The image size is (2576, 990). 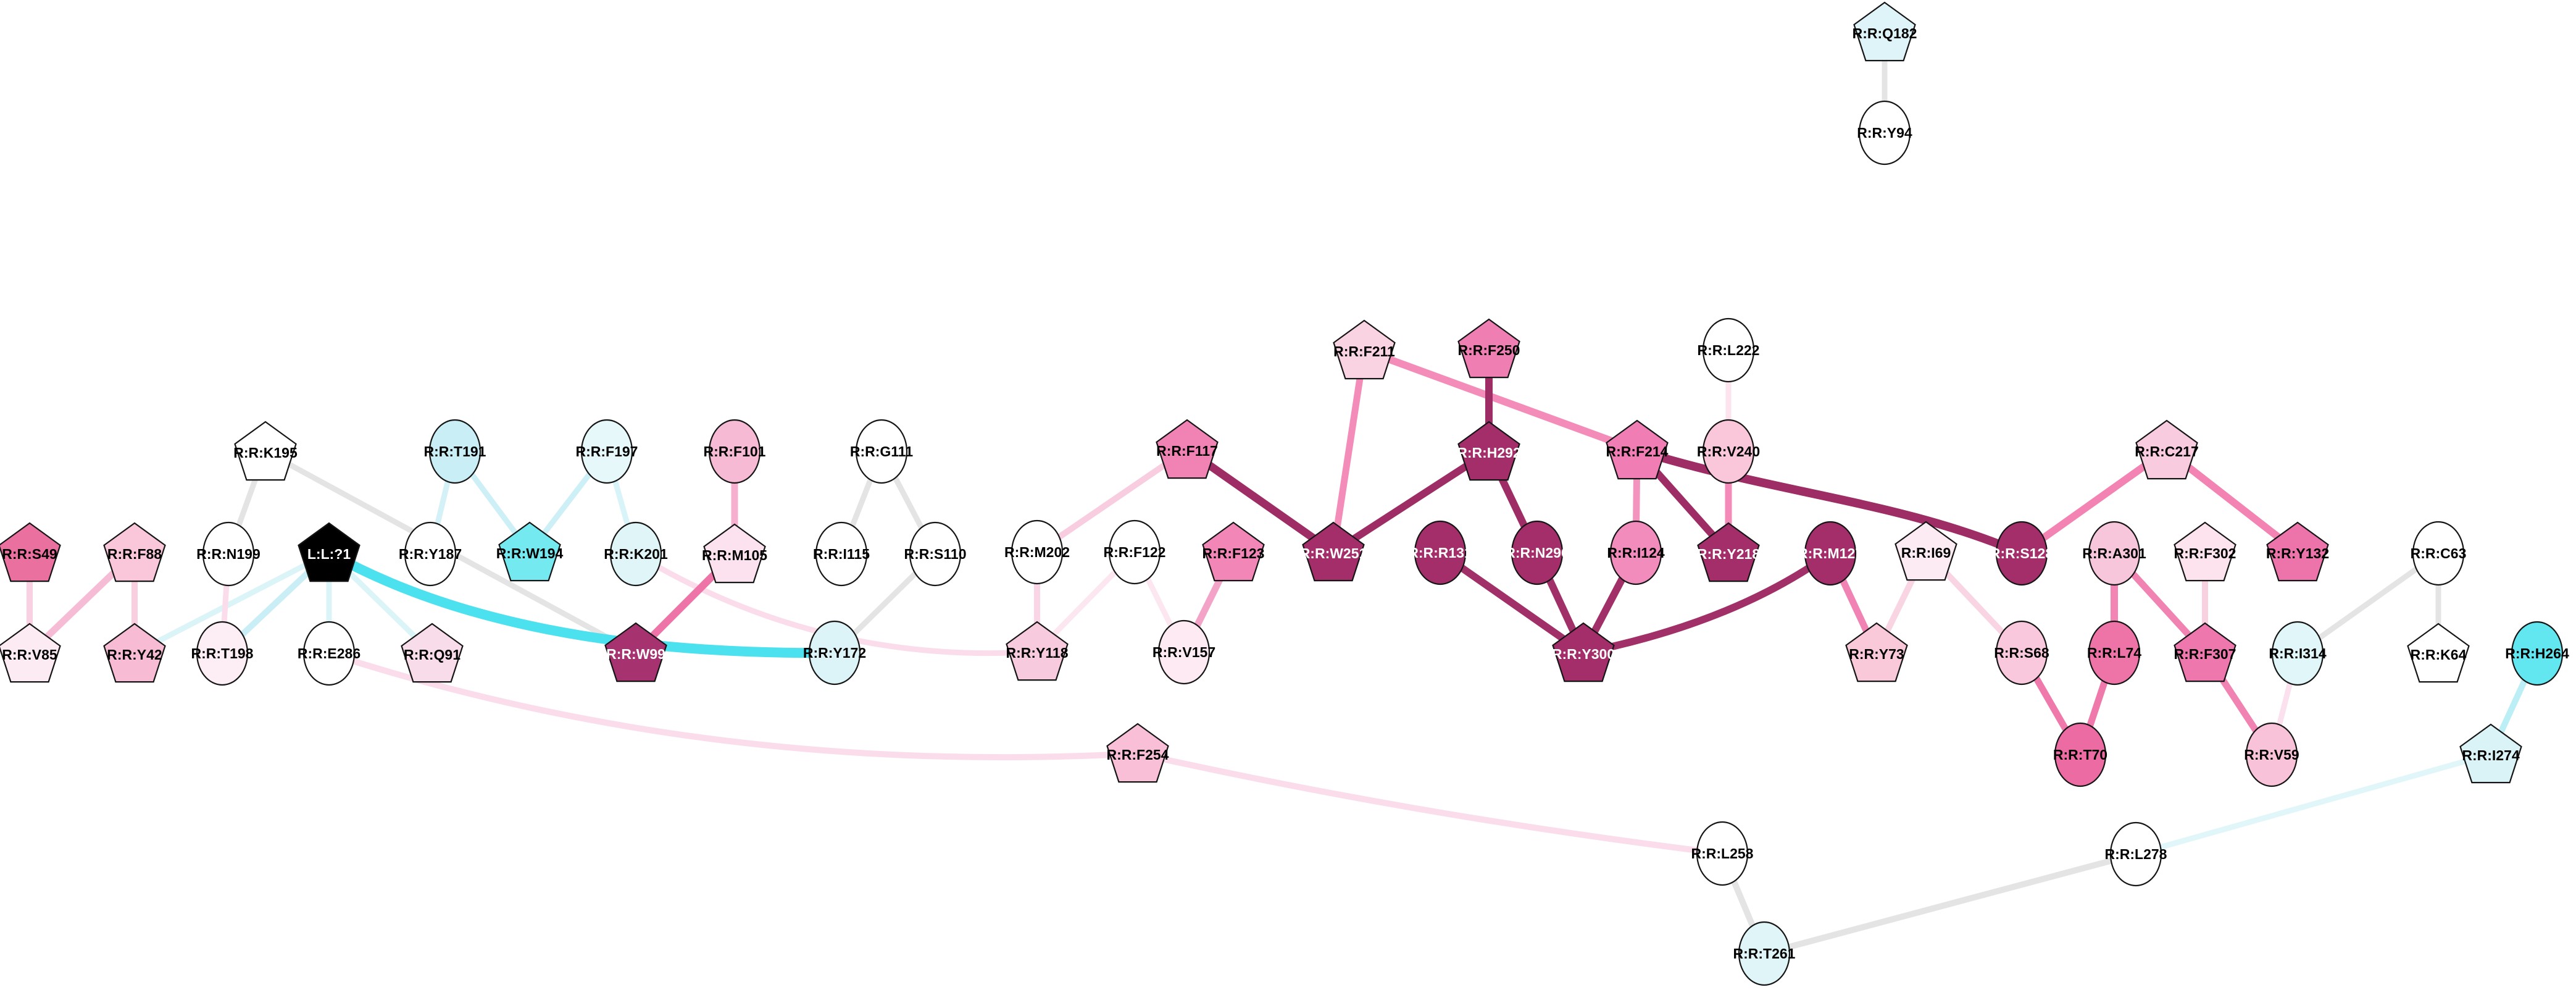 I want to click on node-V59: R:R:V59, so click(x=2271, y=754).